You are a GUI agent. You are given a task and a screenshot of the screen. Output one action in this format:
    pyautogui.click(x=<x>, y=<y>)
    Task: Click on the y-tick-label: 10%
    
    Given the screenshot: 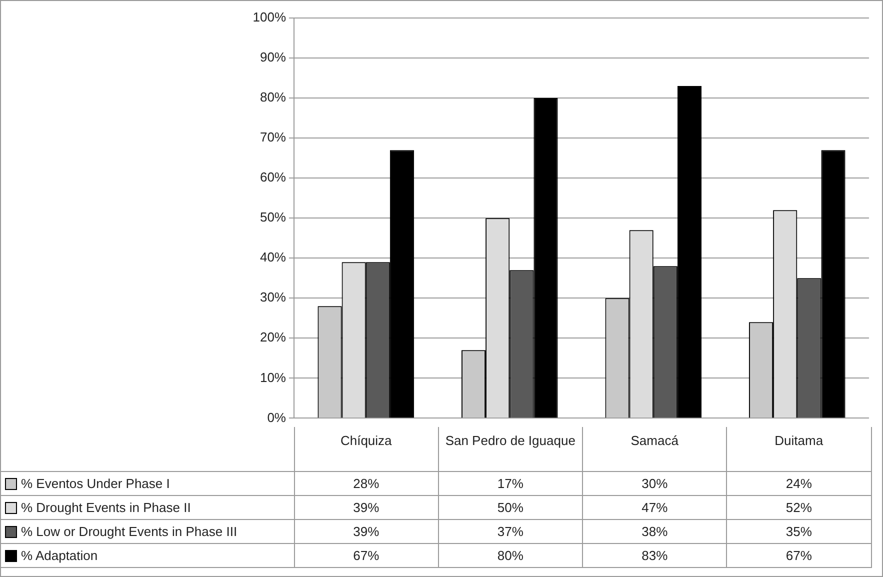 What is the action you would take?
    pyautogui.click(x=273, y=377)
    